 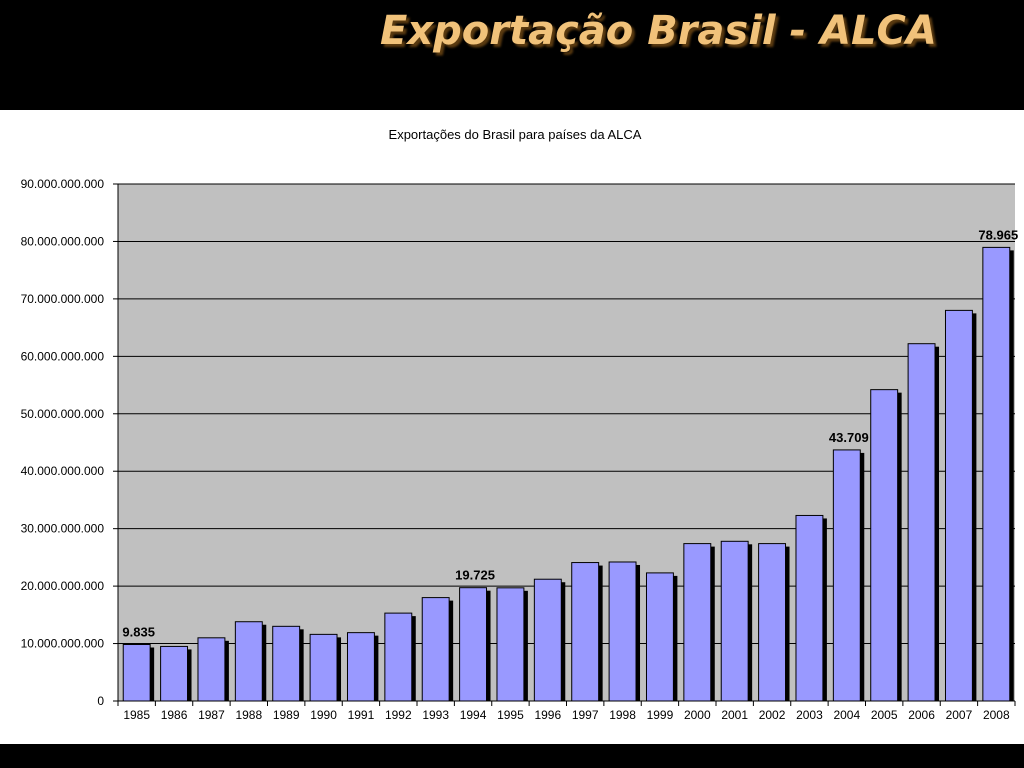 What do you see at coordinates (475, 575) in the screenshot?
I see `data-label: 19.725` at bounding box center [475, 575].